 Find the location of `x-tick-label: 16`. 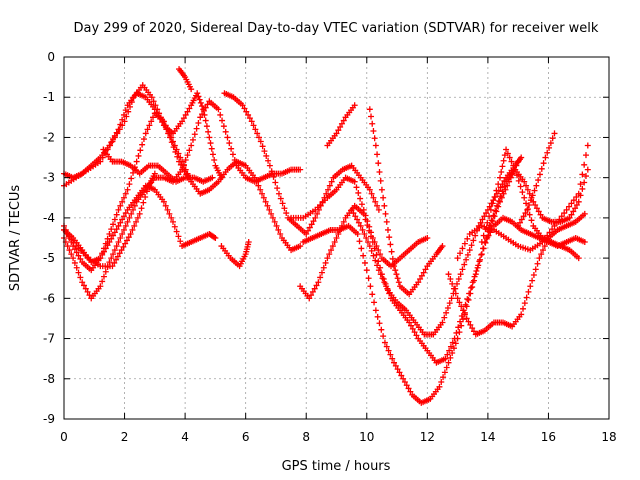

x-tick-label: 16 is located at coordinates (548, 437).